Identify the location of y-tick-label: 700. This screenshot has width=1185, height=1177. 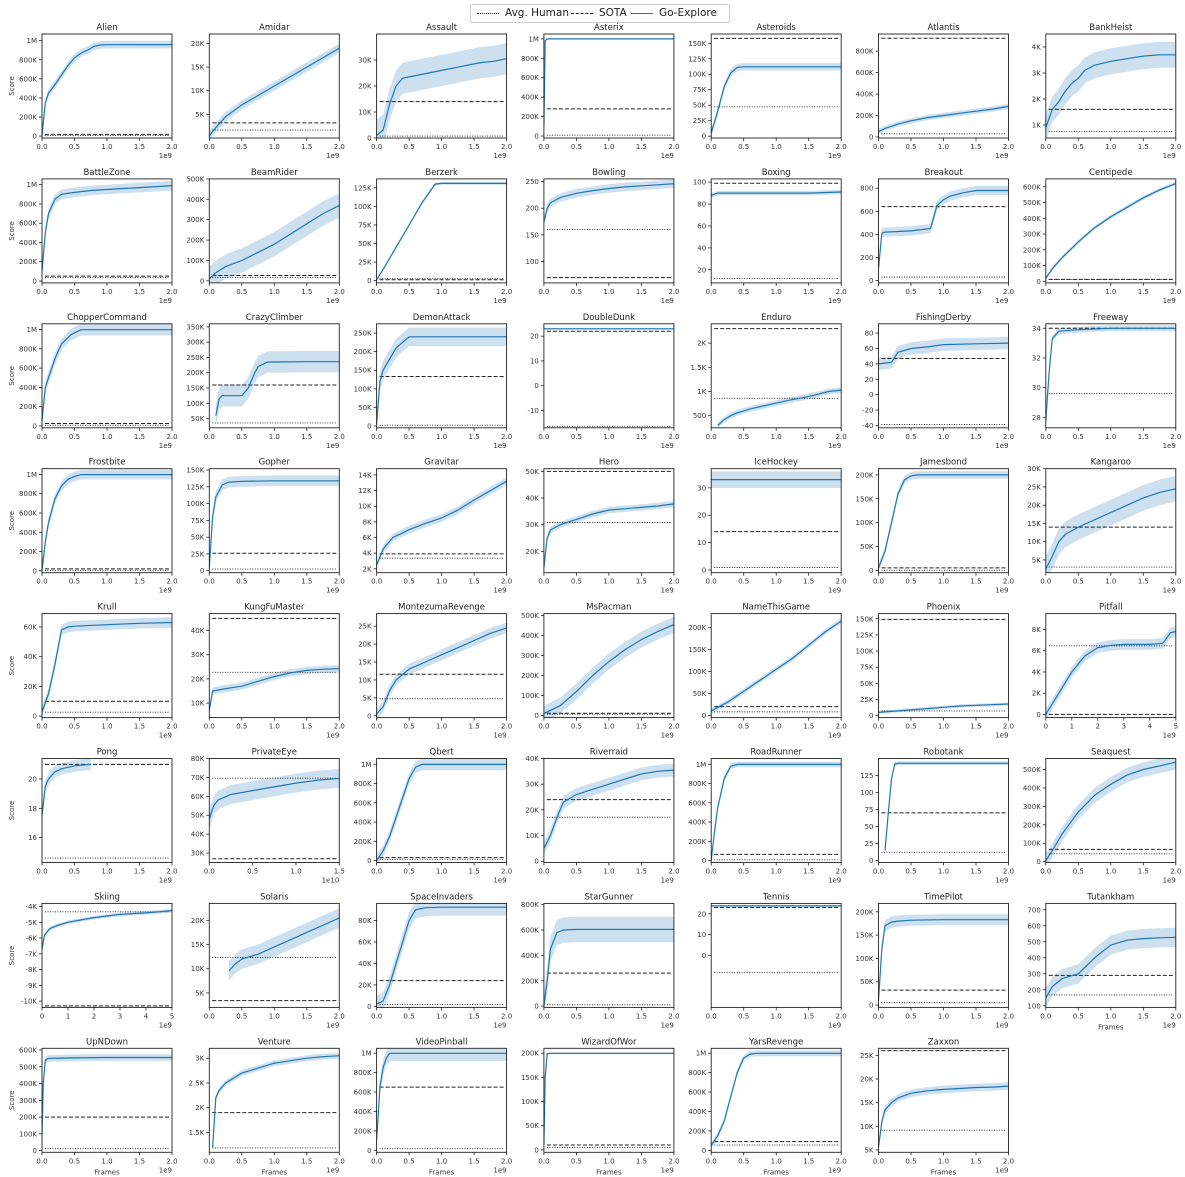
(1033, 910).